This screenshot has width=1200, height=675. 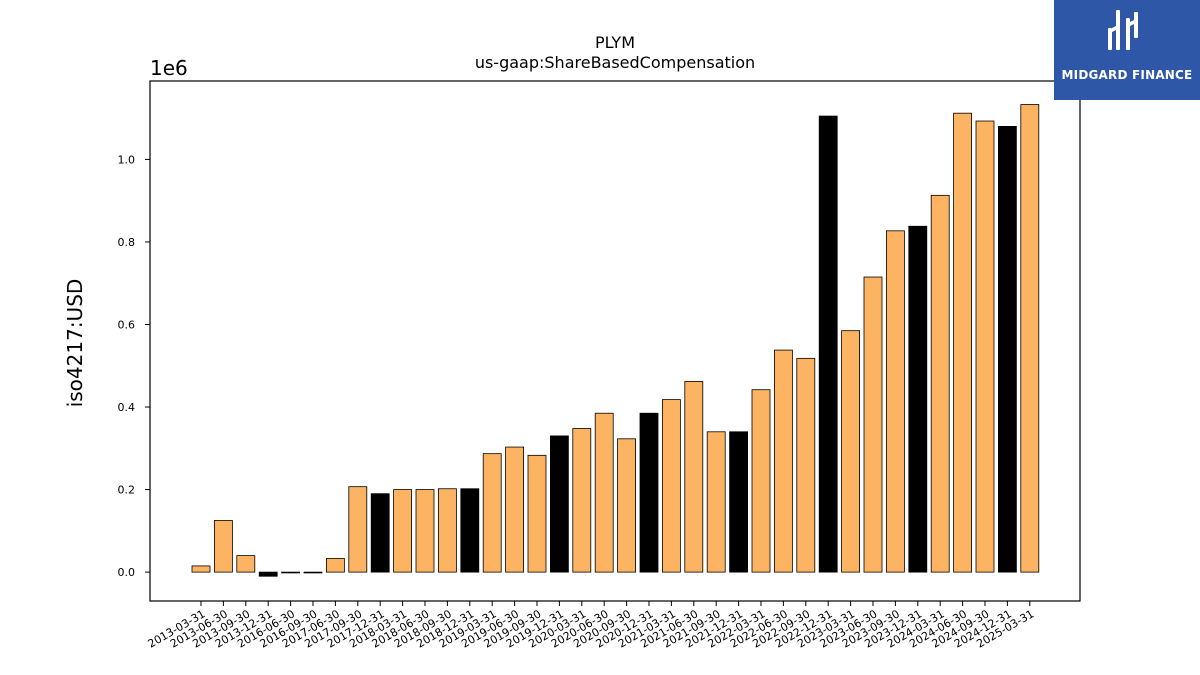 I want to click on y-tick-label: 0.4, so click(x=127, y=407).